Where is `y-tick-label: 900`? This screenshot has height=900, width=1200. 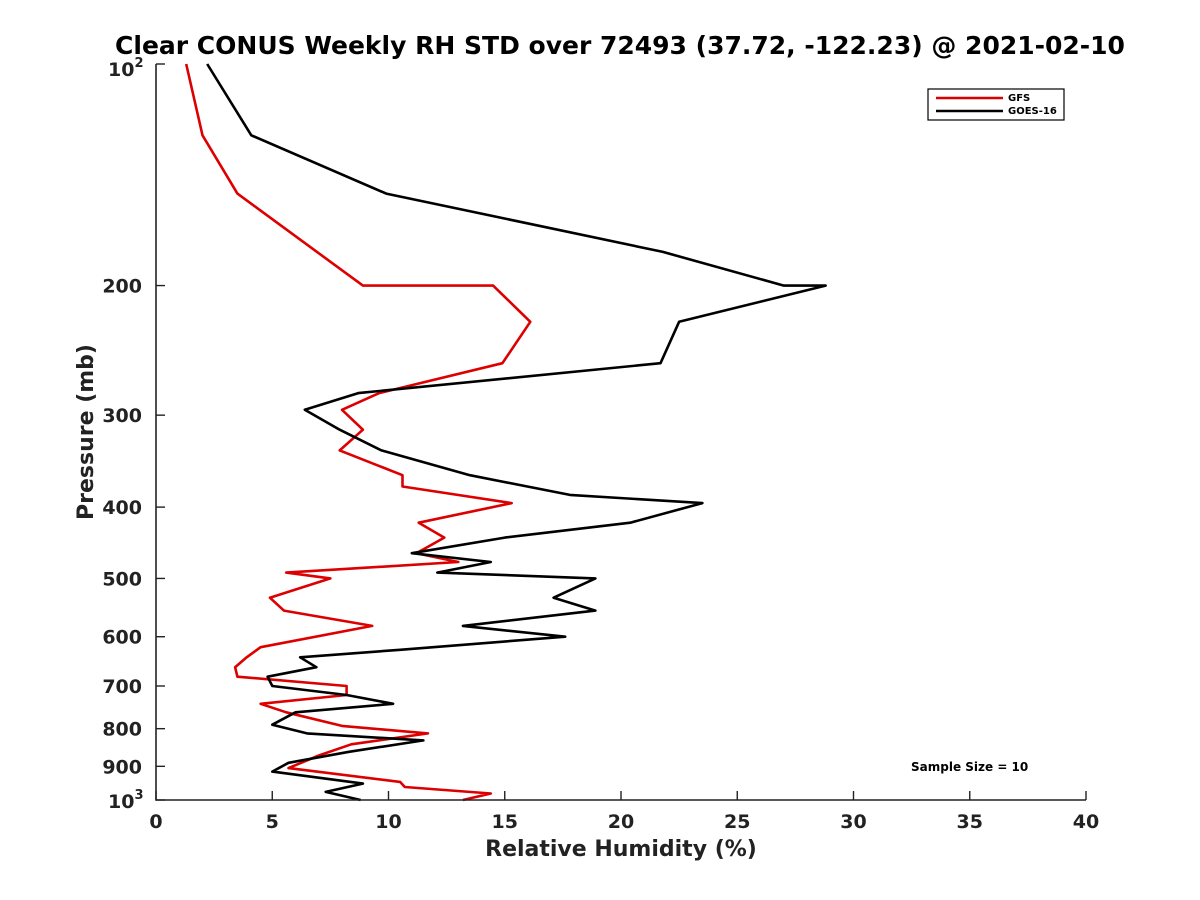
y-tick-label: 900 is located at coordinates (122, 767).